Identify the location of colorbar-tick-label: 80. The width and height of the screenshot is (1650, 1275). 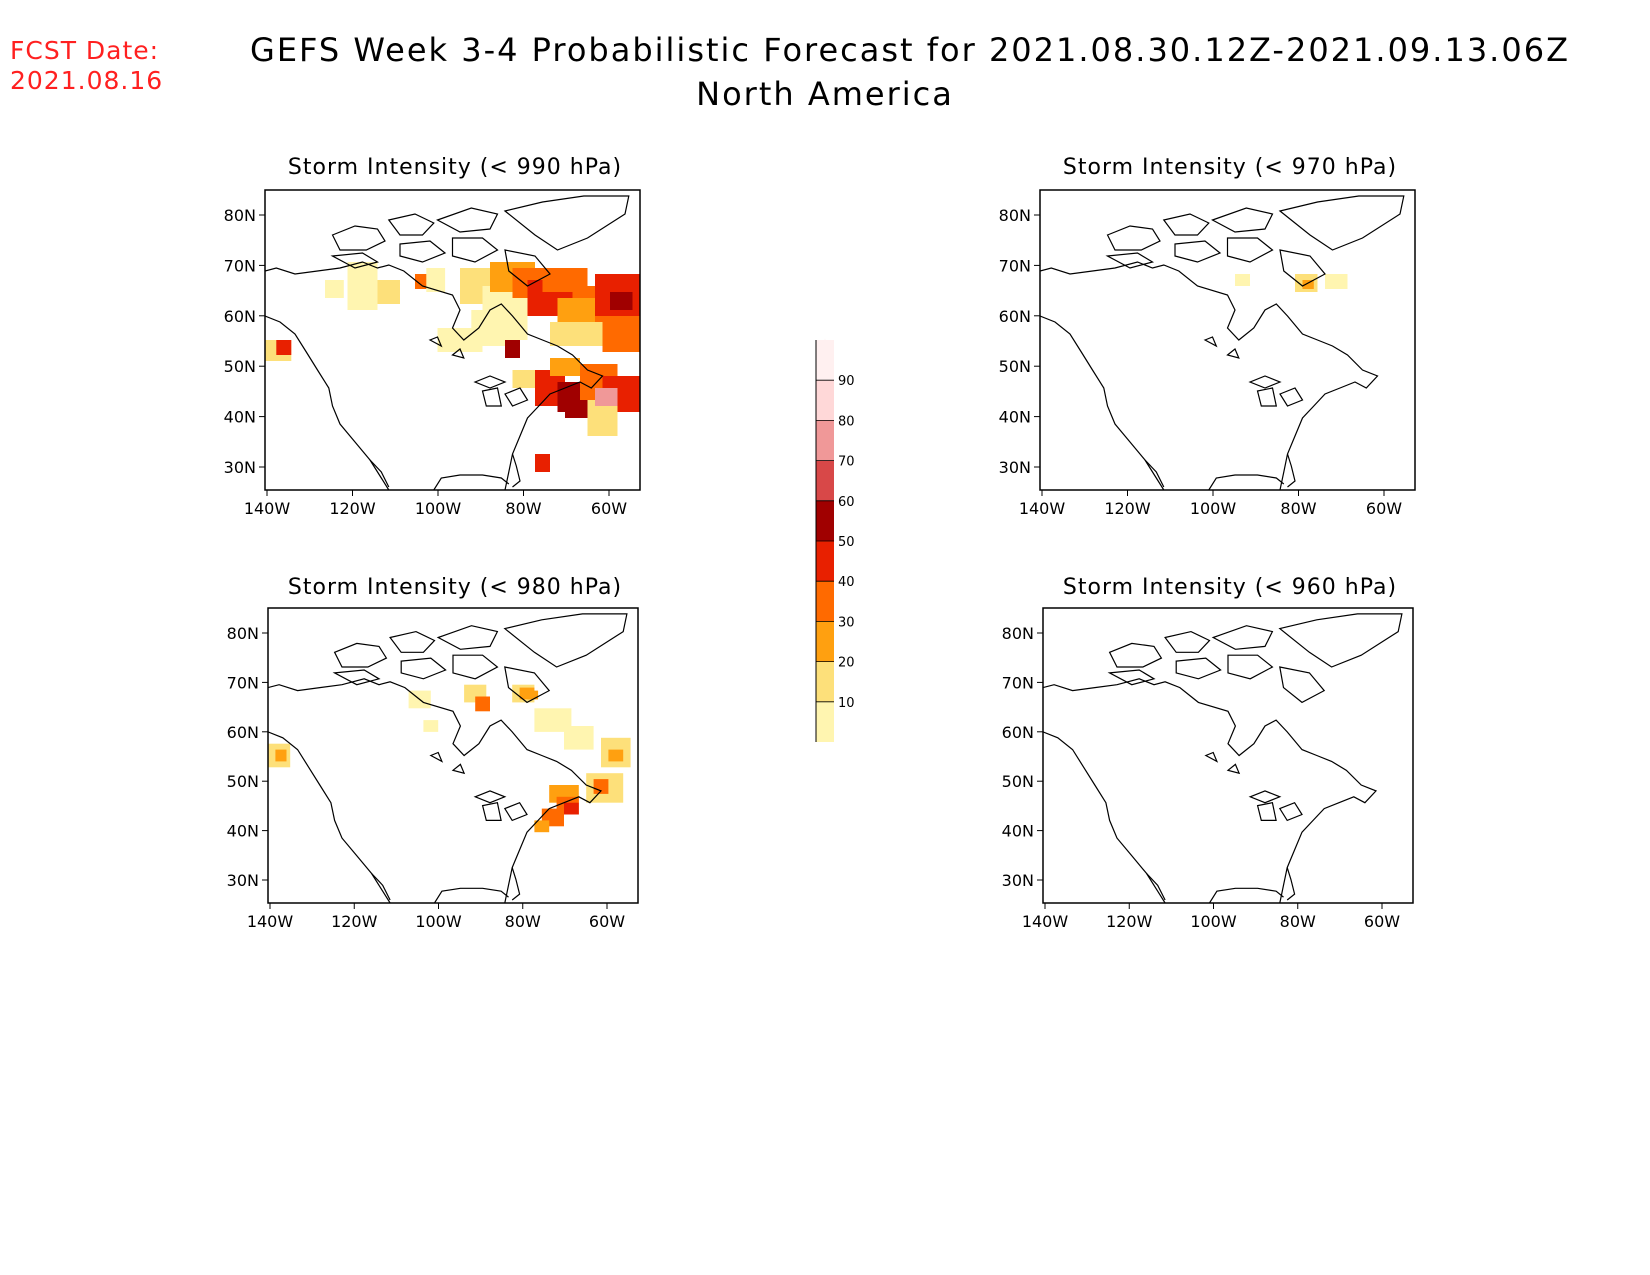
(846, 421).